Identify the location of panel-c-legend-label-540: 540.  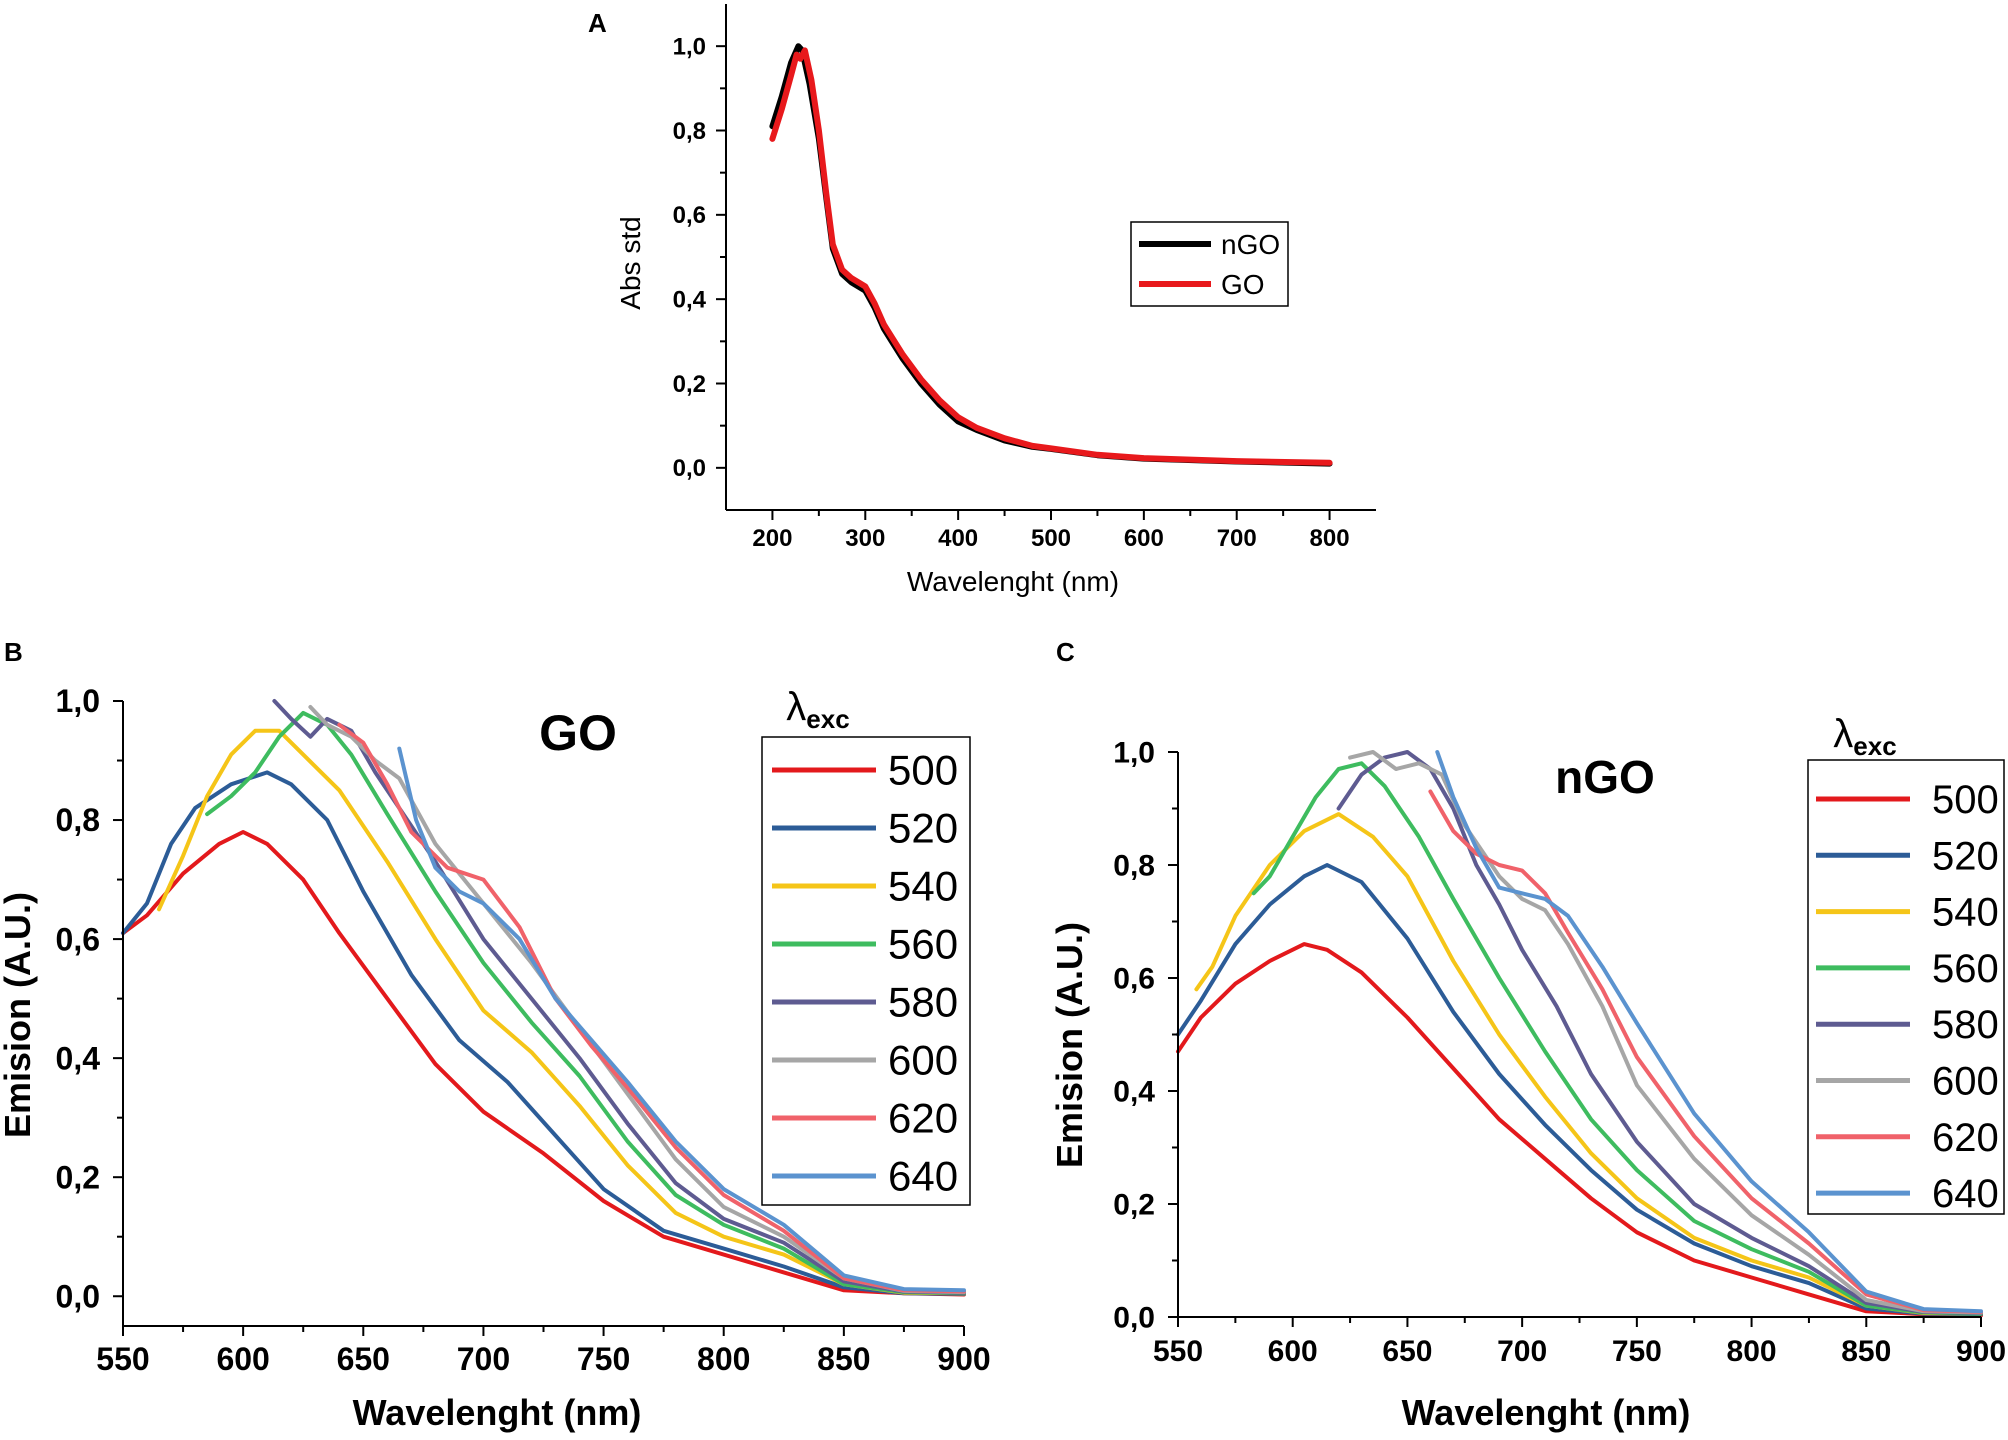
(1965, 913).